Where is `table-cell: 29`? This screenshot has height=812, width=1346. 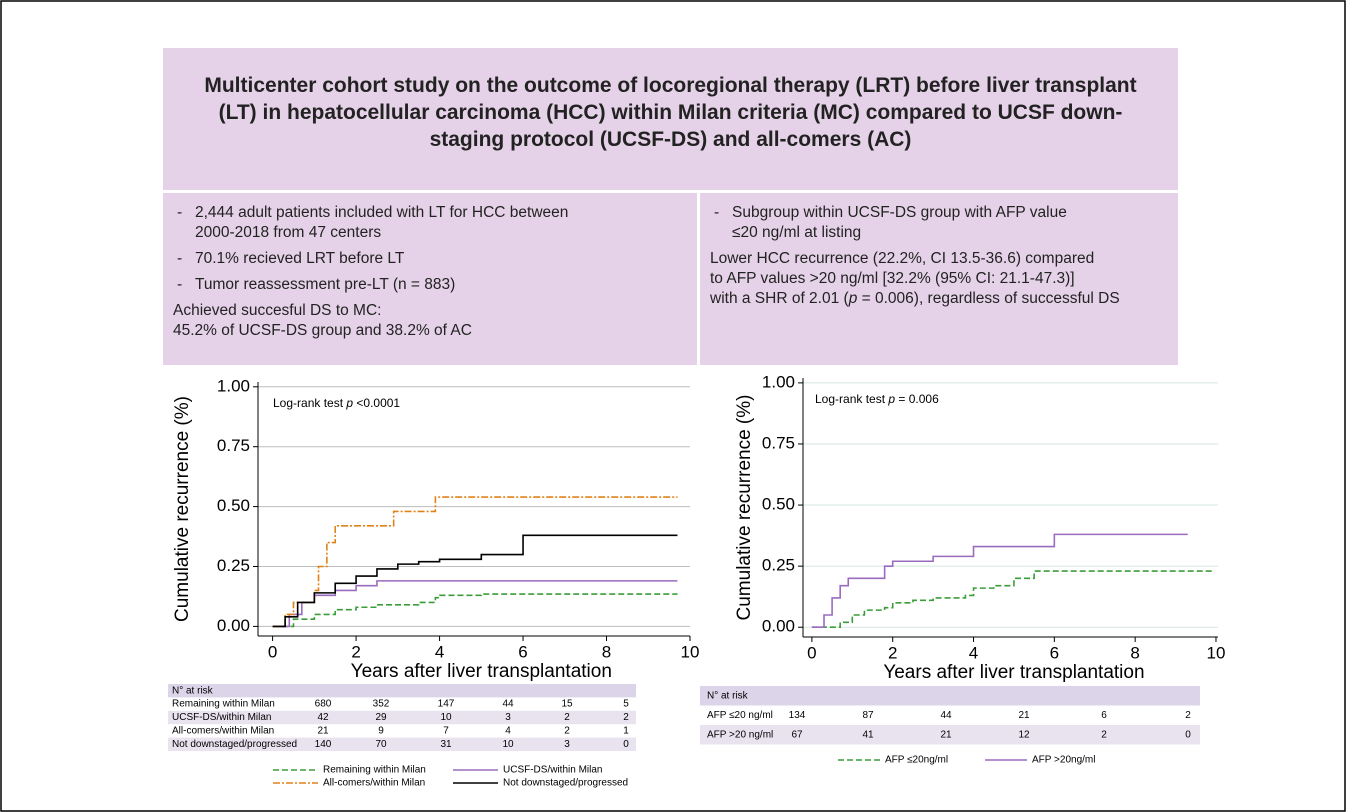
table-cell: 29 is located at coordinates (381, 717).